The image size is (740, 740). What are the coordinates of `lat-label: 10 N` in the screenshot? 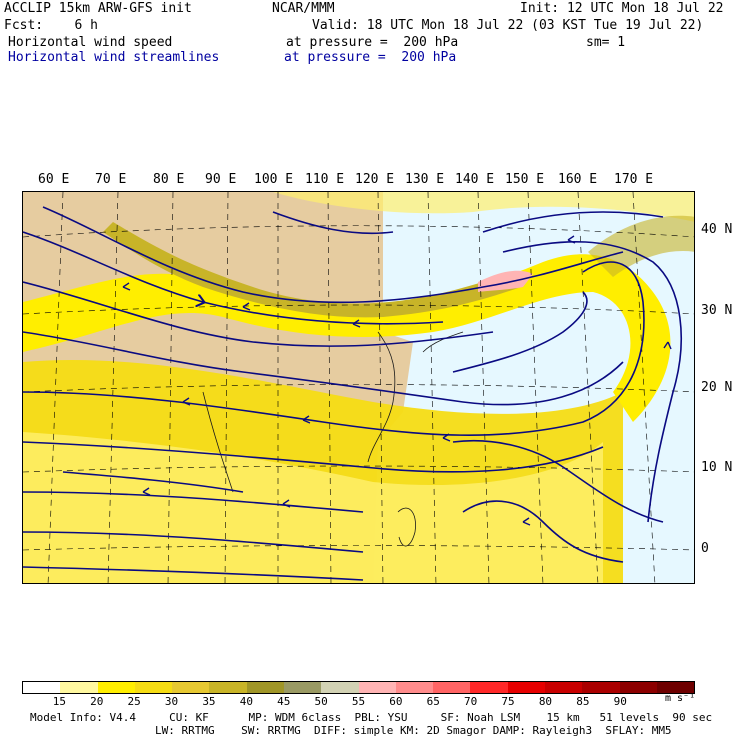 It's located at (717, 467).